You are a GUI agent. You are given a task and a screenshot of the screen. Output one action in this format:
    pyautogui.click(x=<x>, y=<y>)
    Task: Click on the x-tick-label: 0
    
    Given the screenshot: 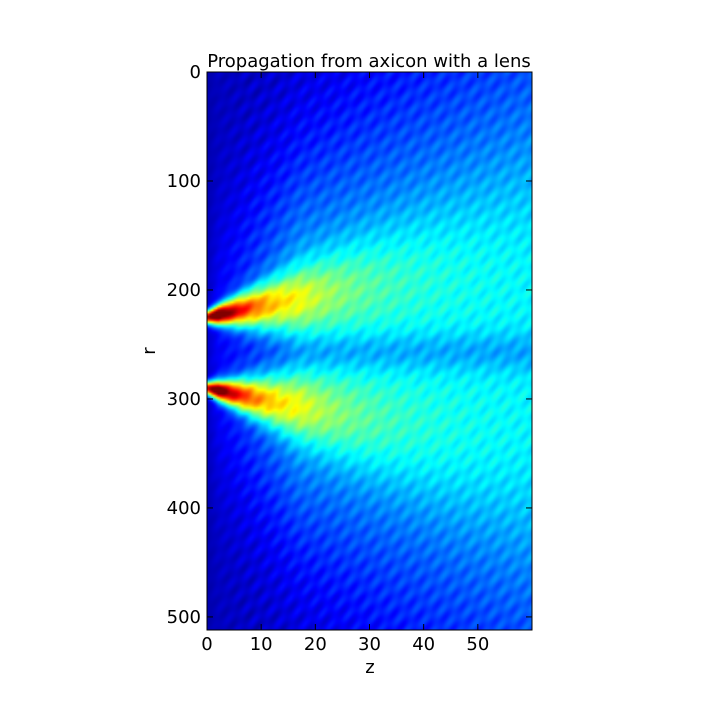 What is the action you would take?
    pyautogui.click(x=206, y=644)
    